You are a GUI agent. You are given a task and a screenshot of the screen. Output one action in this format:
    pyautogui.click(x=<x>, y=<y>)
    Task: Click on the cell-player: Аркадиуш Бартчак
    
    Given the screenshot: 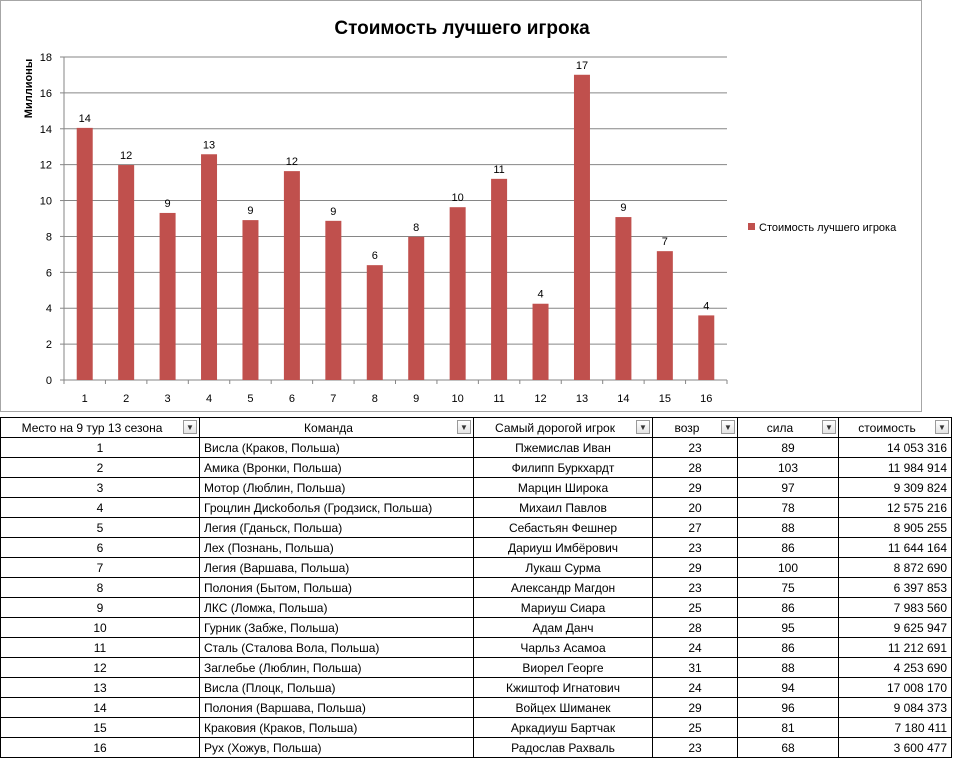 What is the action you would take?
    pyautogui.click(x=563, y=727)
    